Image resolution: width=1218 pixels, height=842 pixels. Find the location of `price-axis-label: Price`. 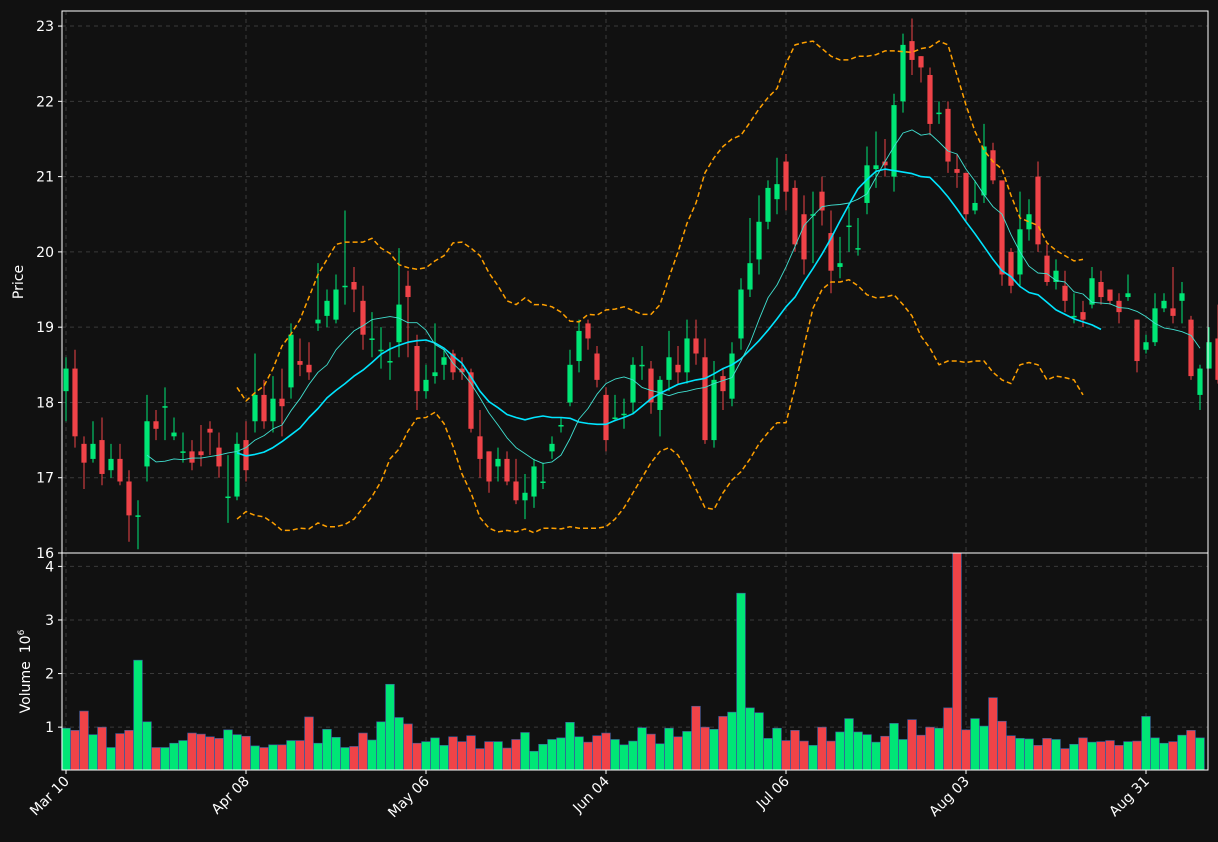

price-axis-label: Price is located at coordinates (19, 282).